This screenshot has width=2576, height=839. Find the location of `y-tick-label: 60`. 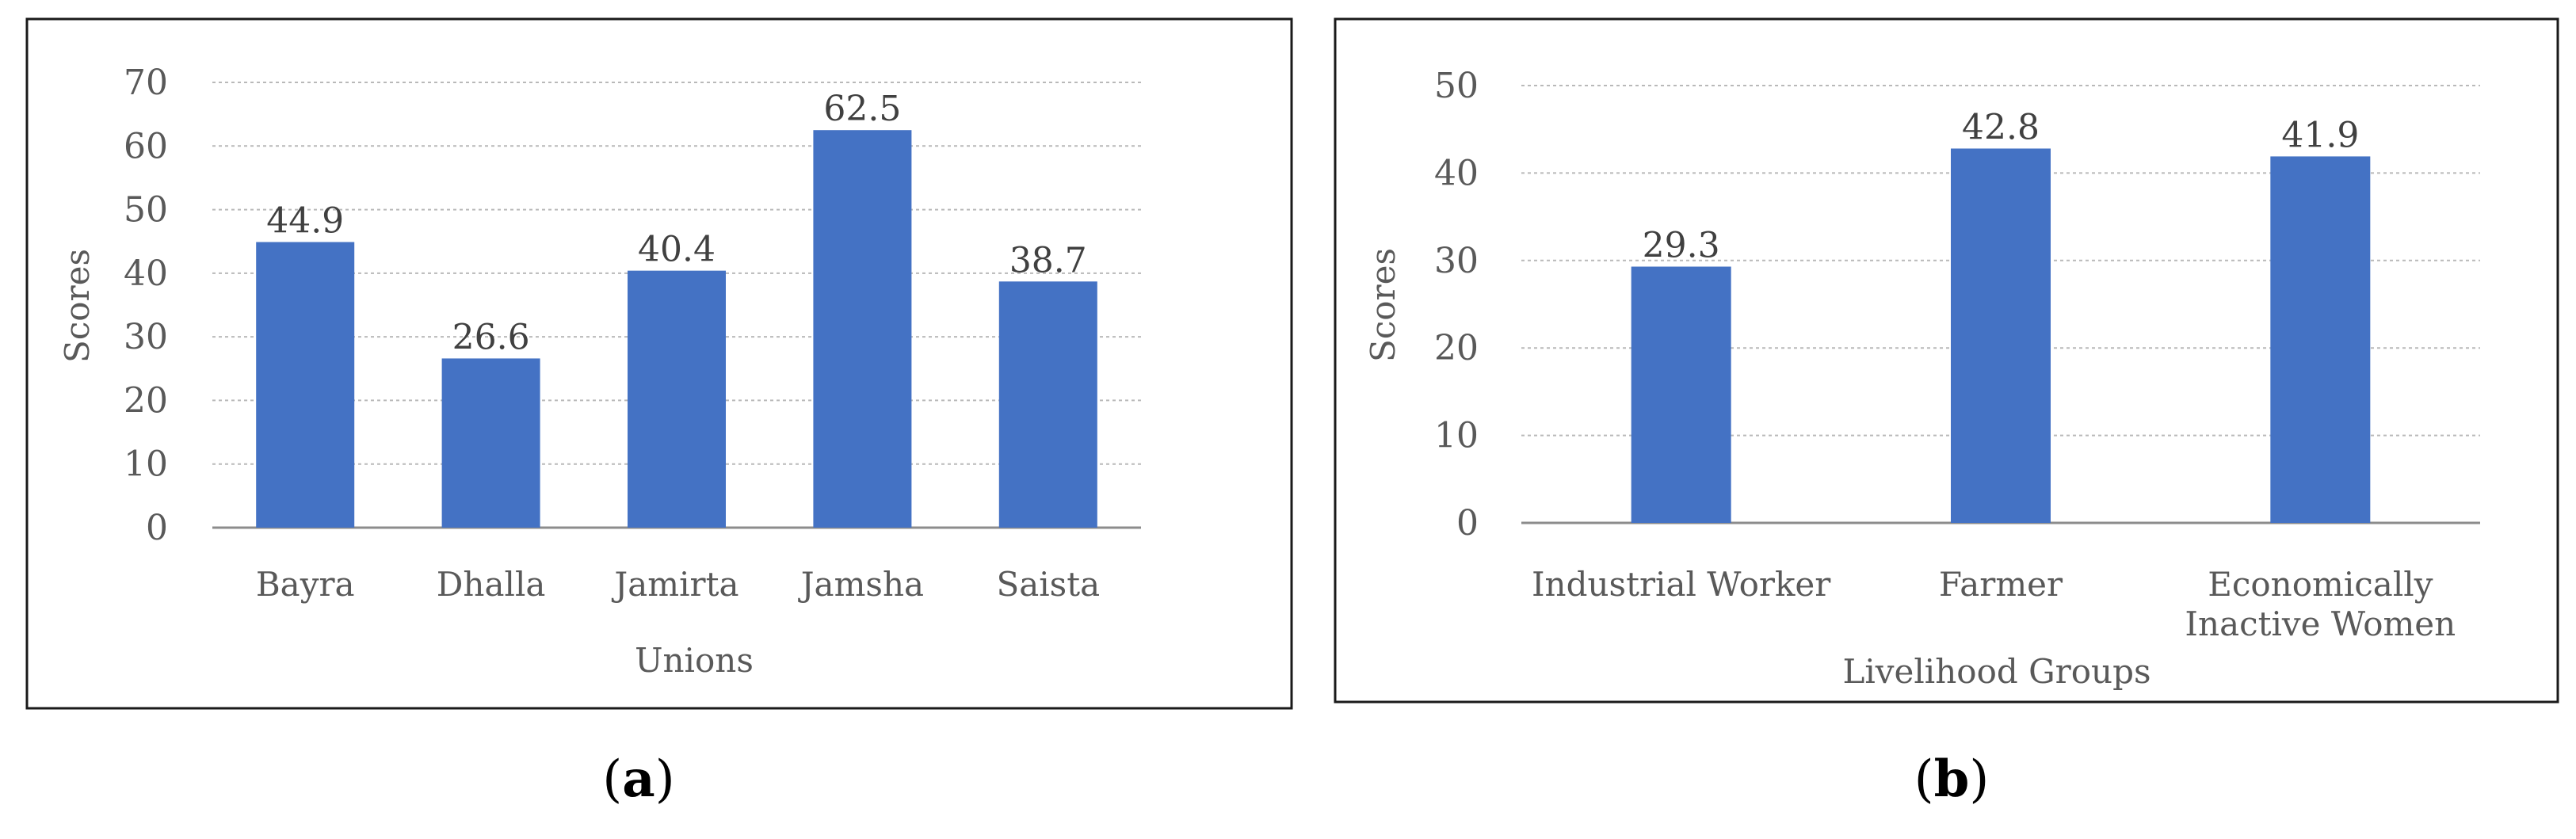

y-tick-label: 60 is located at coordinates (146, 146).